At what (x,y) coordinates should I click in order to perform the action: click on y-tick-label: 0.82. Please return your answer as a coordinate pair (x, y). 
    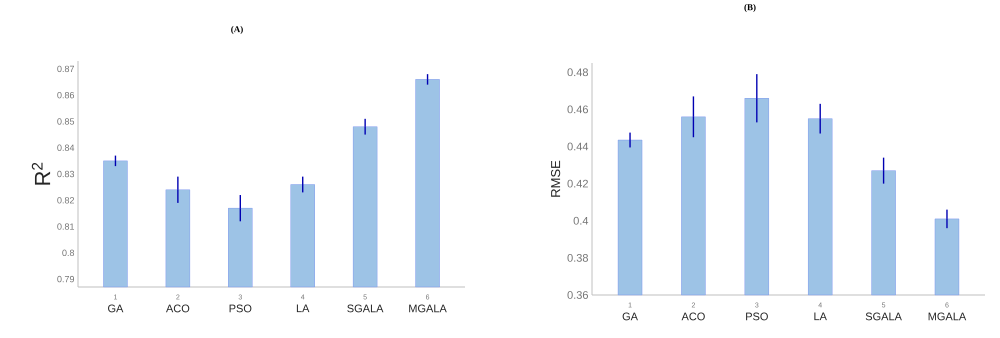
    Looking at the image, I should click on (65, 200).